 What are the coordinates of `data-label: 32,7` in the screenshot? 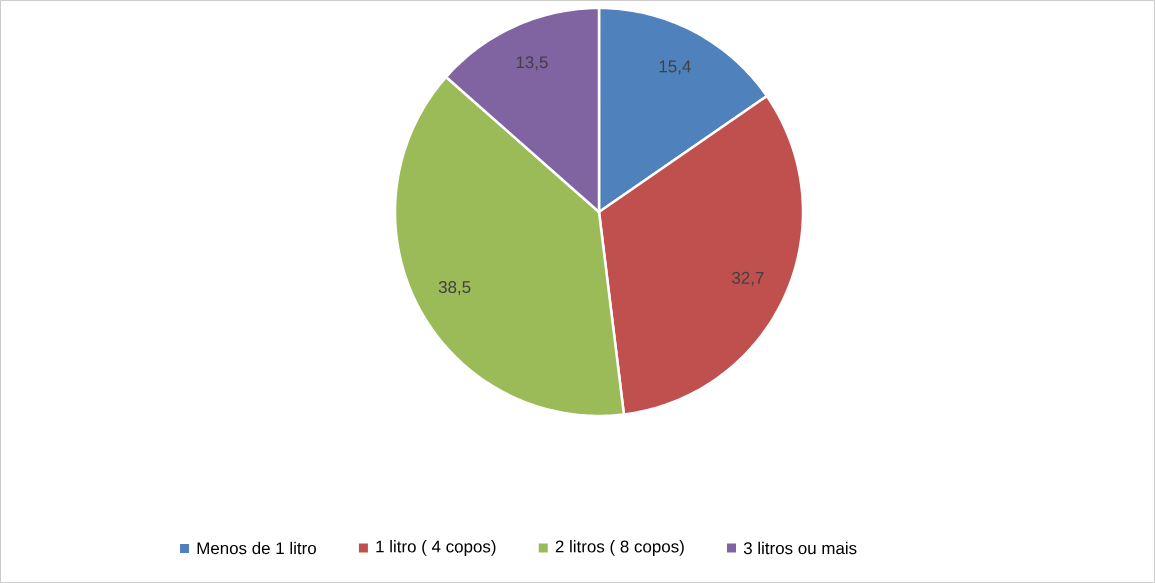 It's located at (748, 278).